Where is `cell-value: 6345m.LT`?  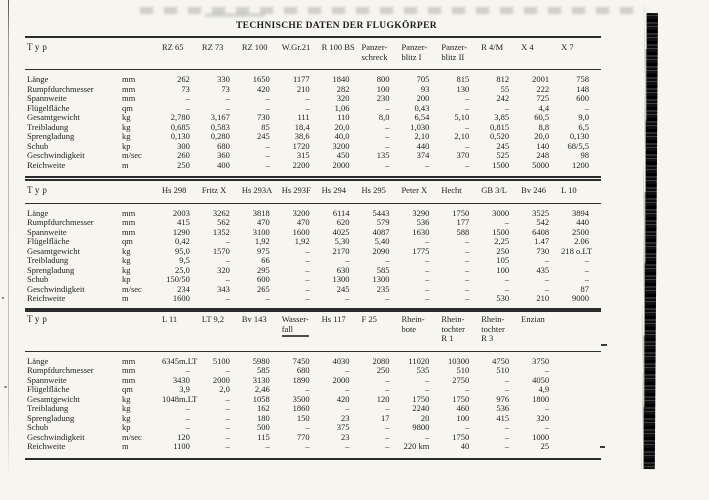 cell-value: 6345m.LT is located at coordinates (180, 360).